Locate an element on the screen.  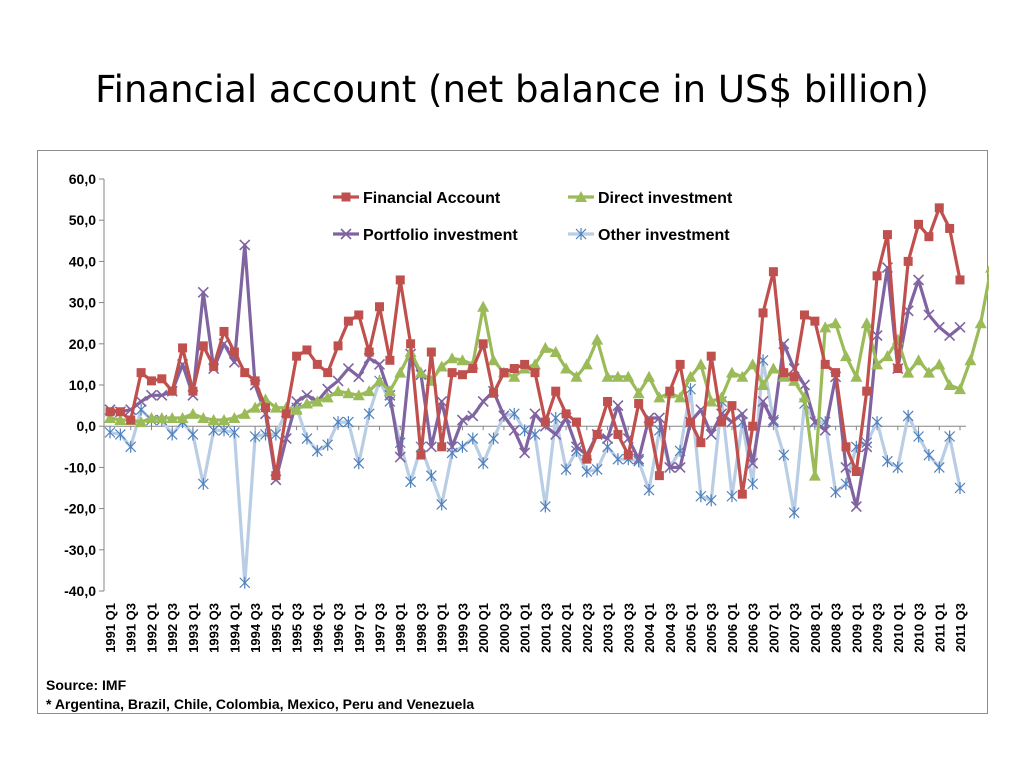
y-tick-label: -30,0 is located at coordinates (80, 550).